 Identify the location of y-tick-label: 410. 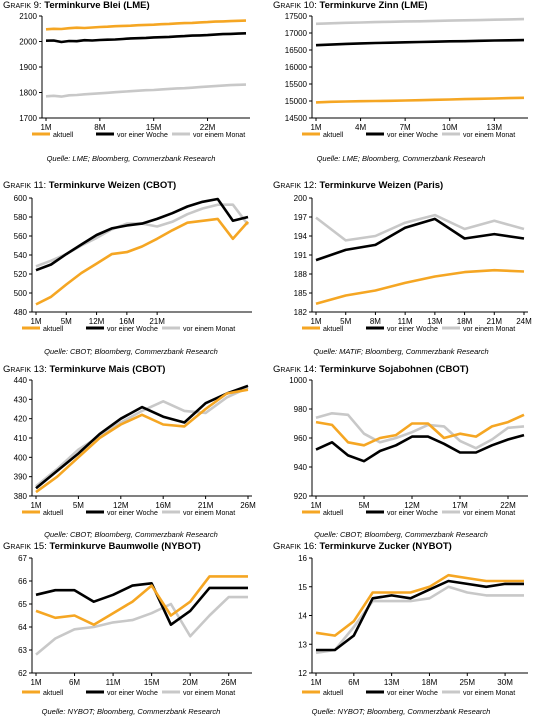
(21, 438).